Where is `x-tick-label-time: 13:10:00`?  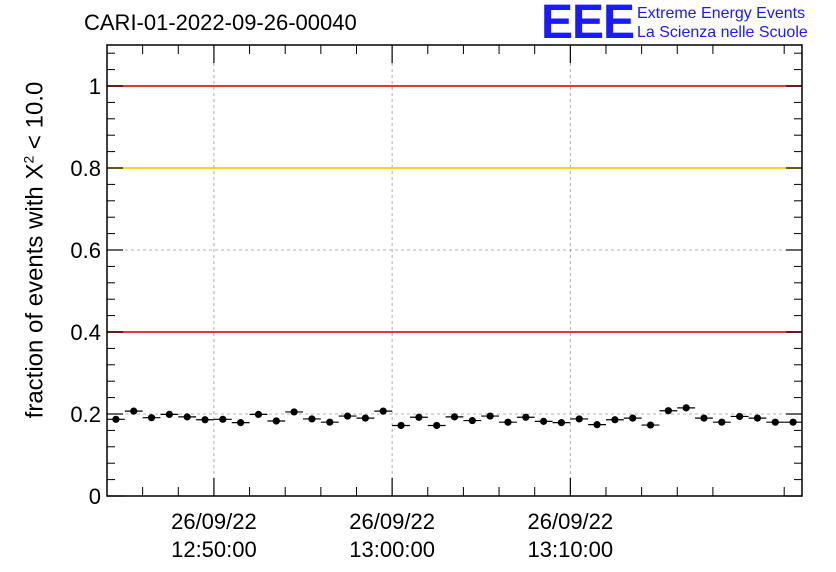
x-tick-label-time: 13:10:00 is located at coordinates (571, 549).